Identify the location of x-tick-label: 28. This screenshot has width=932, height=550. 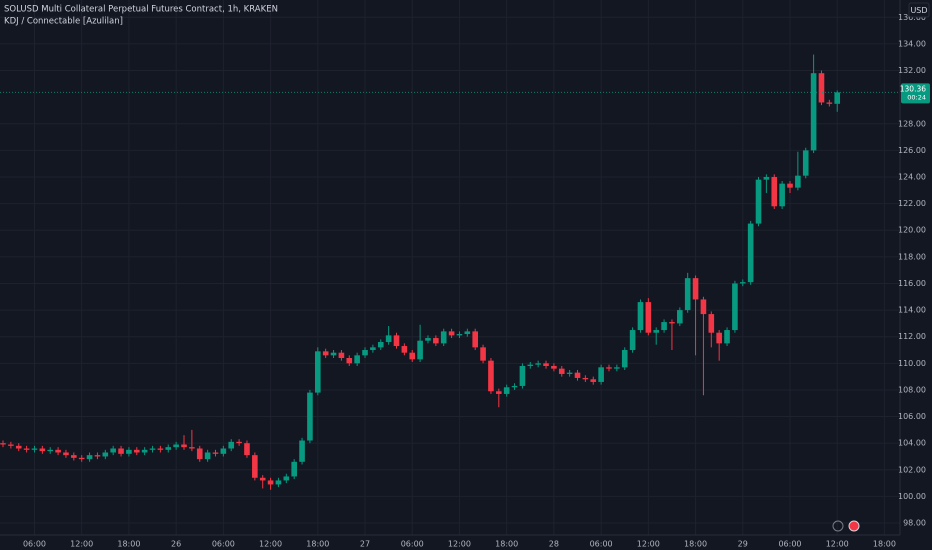
(554, 544).